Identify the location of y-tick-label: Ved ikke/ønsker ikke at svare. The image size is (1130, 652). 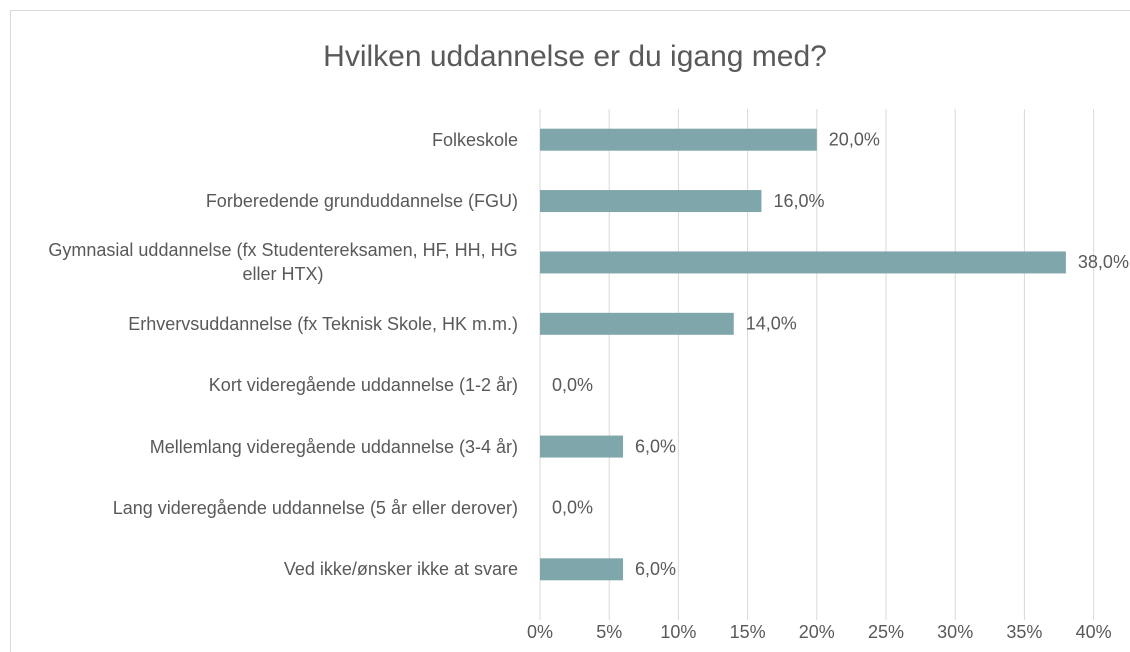
(400, 569).